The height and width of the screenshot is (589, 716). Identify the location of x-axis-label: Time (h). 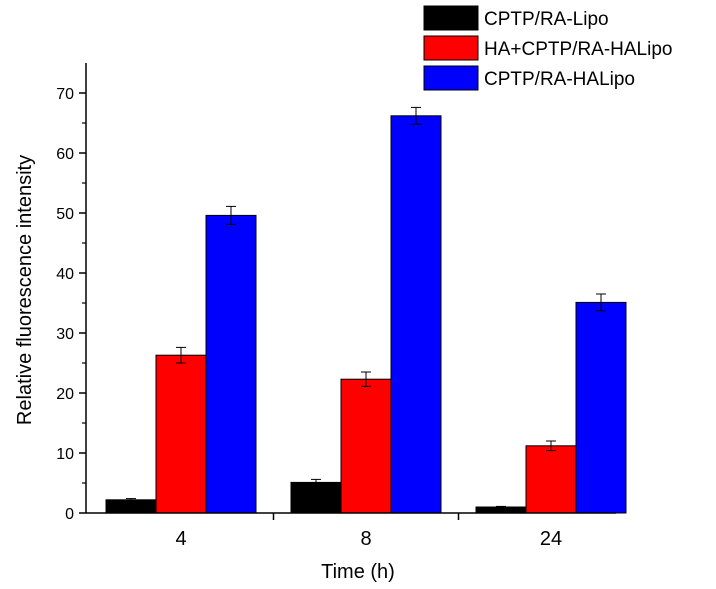
(358, 572).